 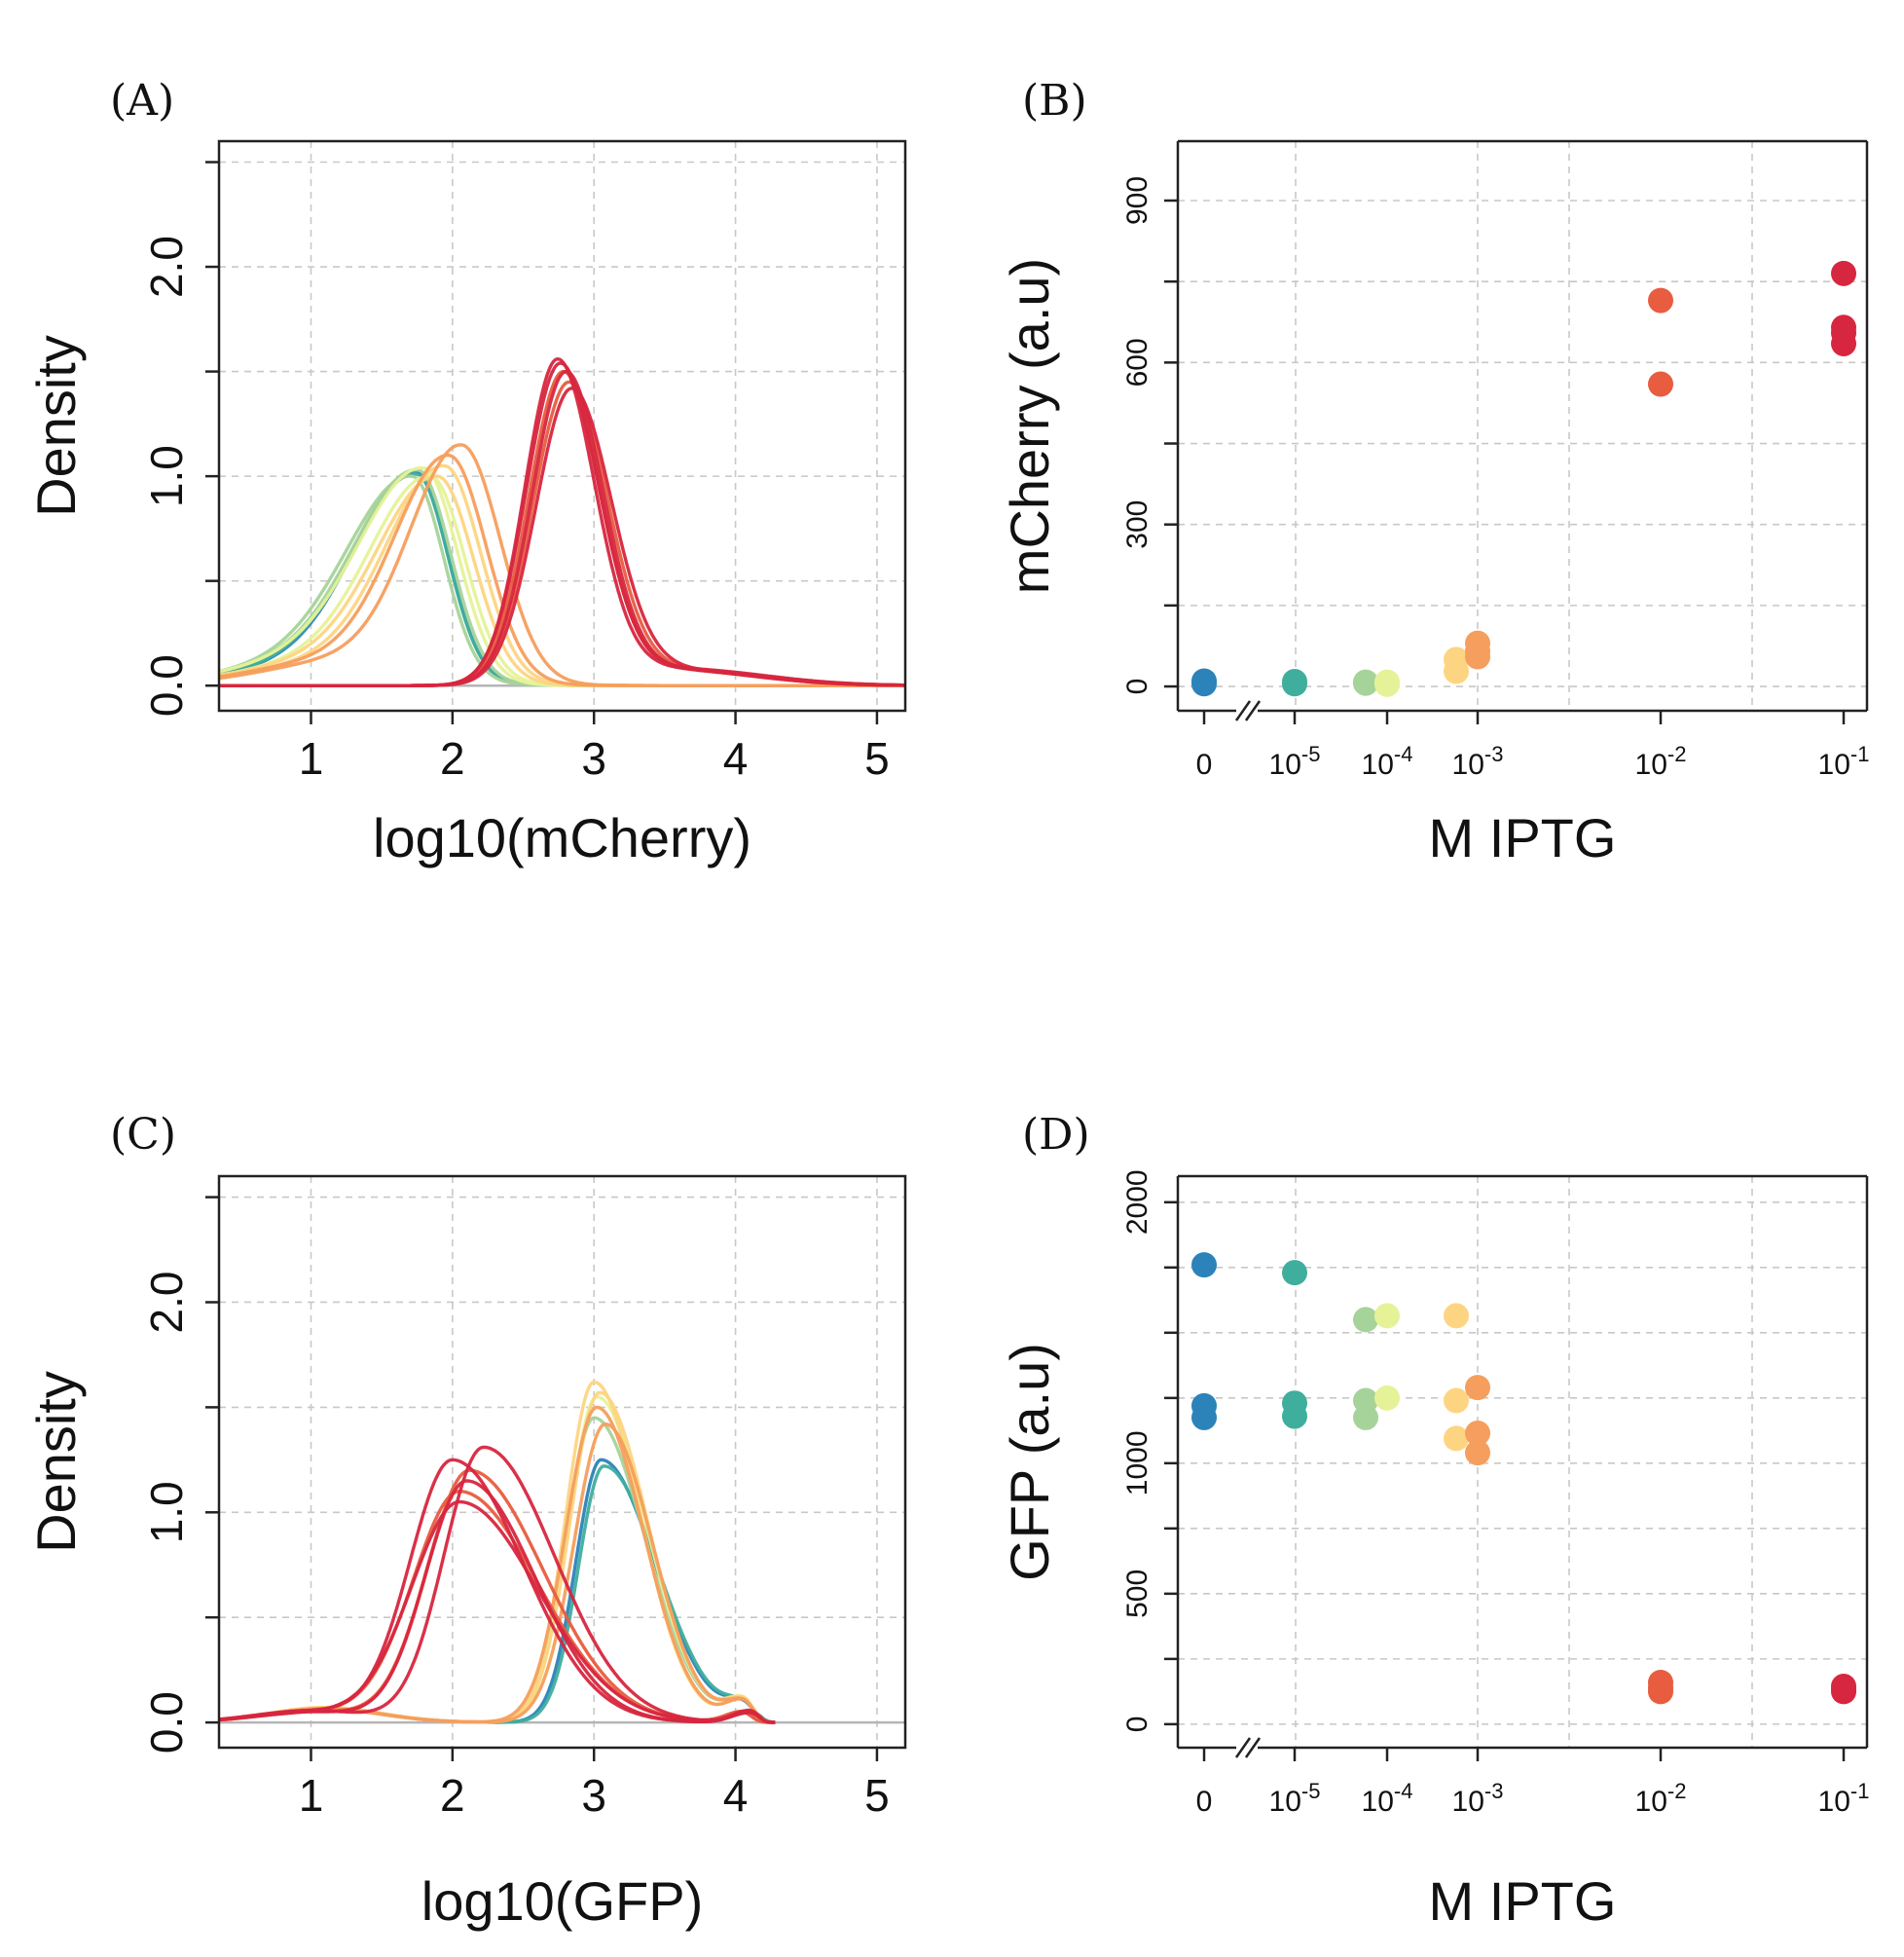 I want to click on y-tick-label: 1000, so click(x=1137, y=1462).